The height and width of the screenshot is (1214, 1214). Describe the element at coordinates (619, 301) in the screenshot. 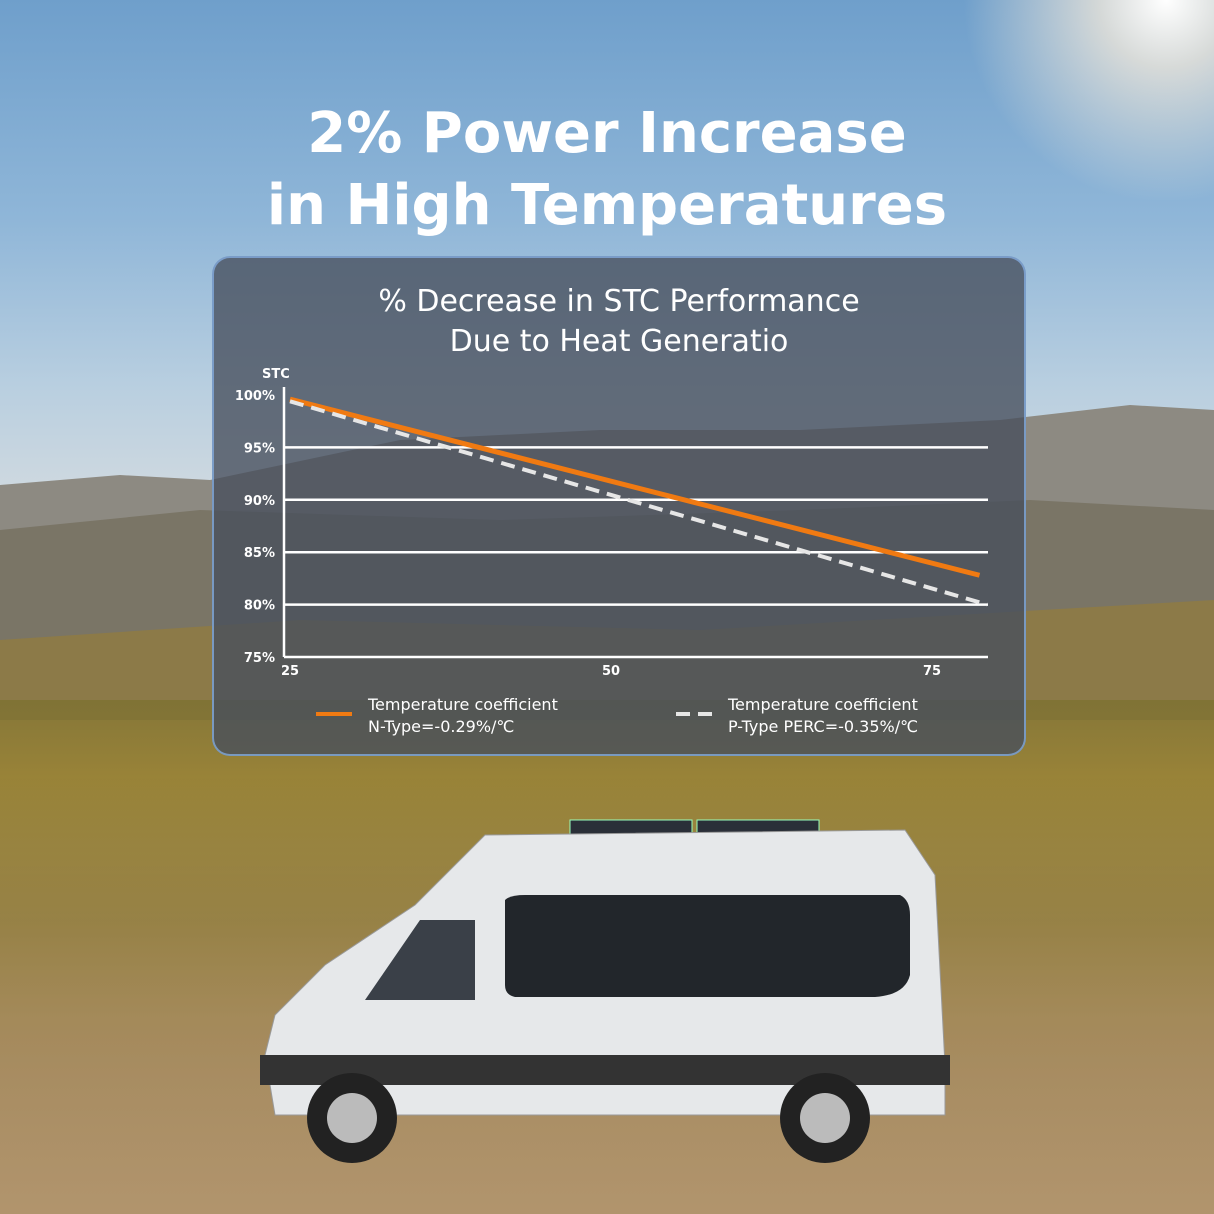

I see `chart-title-line-1: % Decrease in STC Performance` at that location.